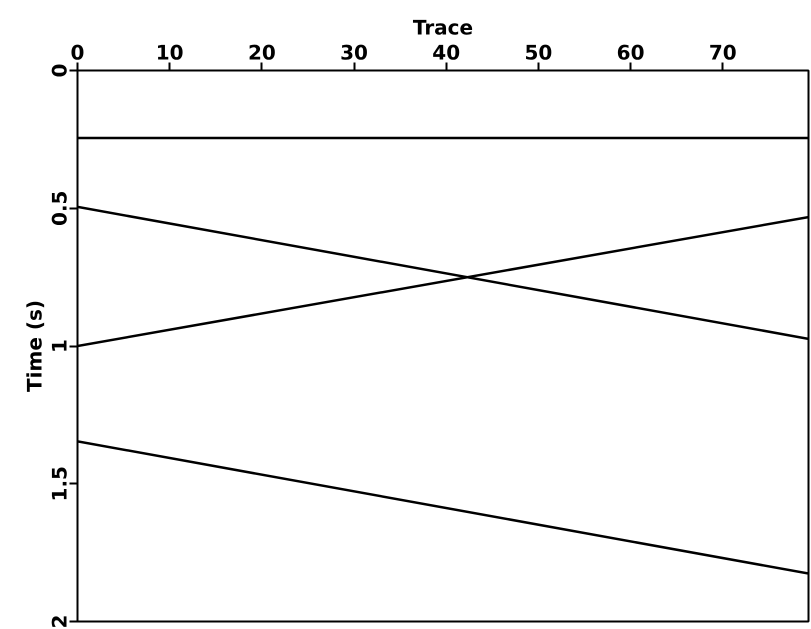  What do you see at coordinates (60, 208) in the screenshot?
I see `y-tick-label: 0.5` at bounding box center [60, 208].